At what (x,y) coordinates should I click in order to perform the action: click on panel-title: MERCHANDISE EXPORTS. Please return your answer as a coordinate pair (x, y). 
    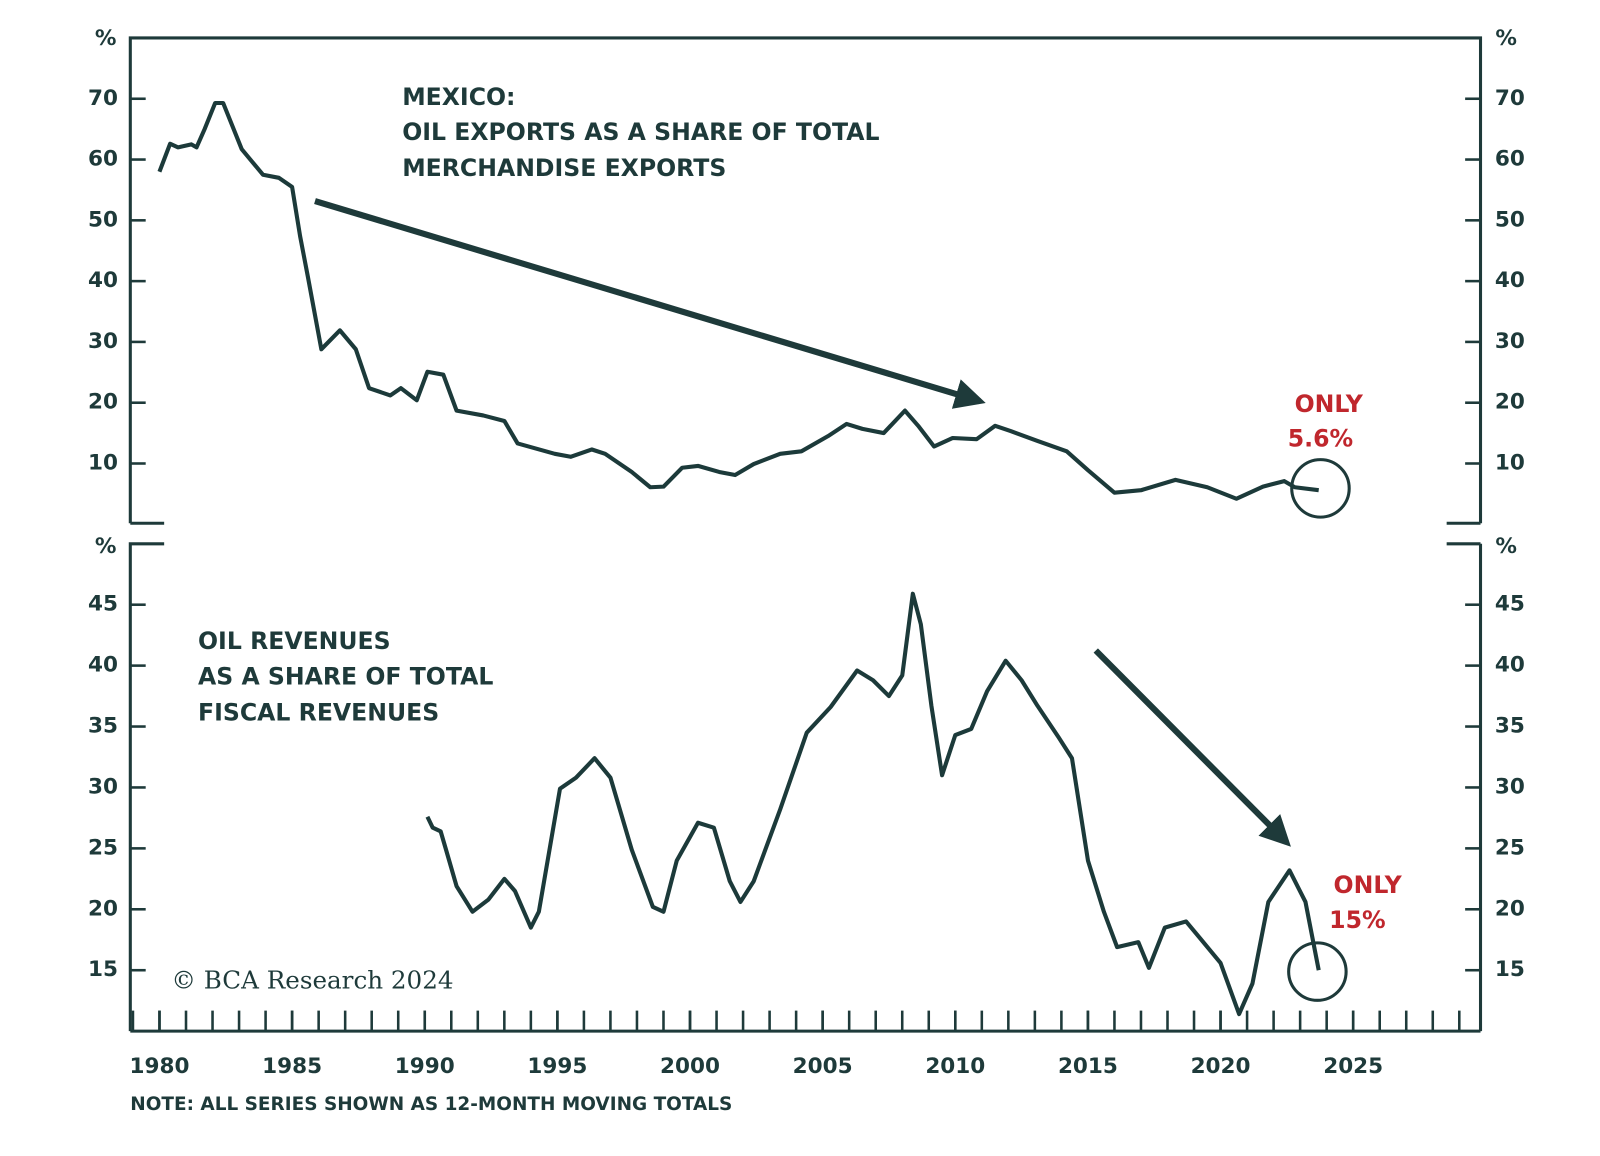
    Looking at the image, I should click on (564, 168).